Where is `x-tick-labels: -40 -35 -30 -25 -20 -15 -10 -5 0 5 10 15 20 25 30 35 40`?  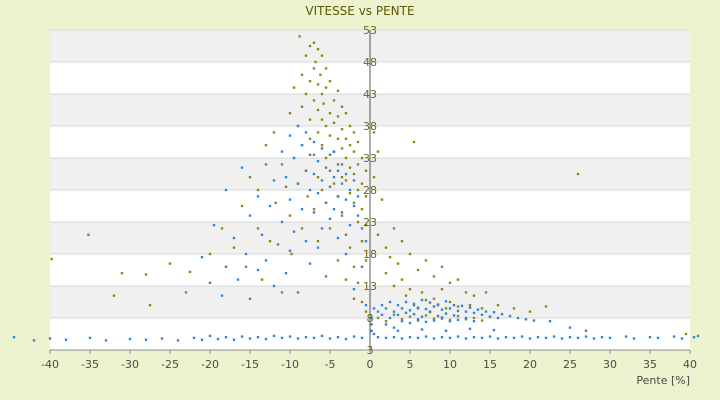 x-tick-labels: -40 -35 -30 -25 -20 -15 -10 -5 0 5 10 15 20 25 30 35 40 is located at coordinates (369, 364).